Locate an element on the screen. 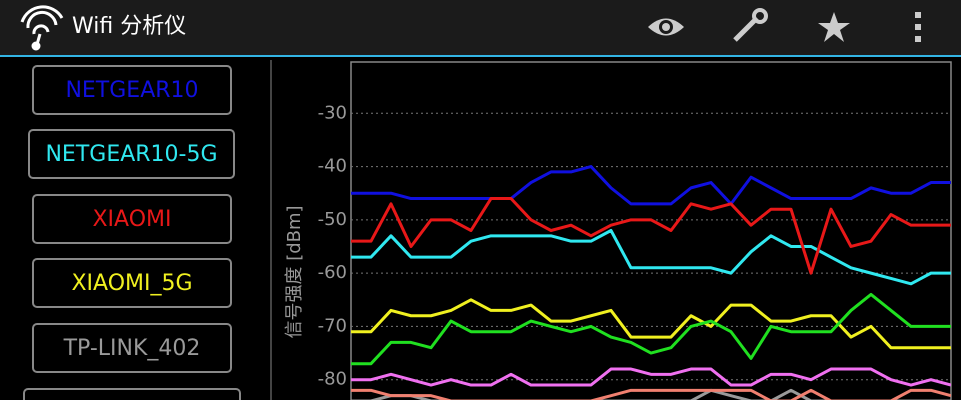  network-name: NETGEAR10 is located at coordinates (131, 90).